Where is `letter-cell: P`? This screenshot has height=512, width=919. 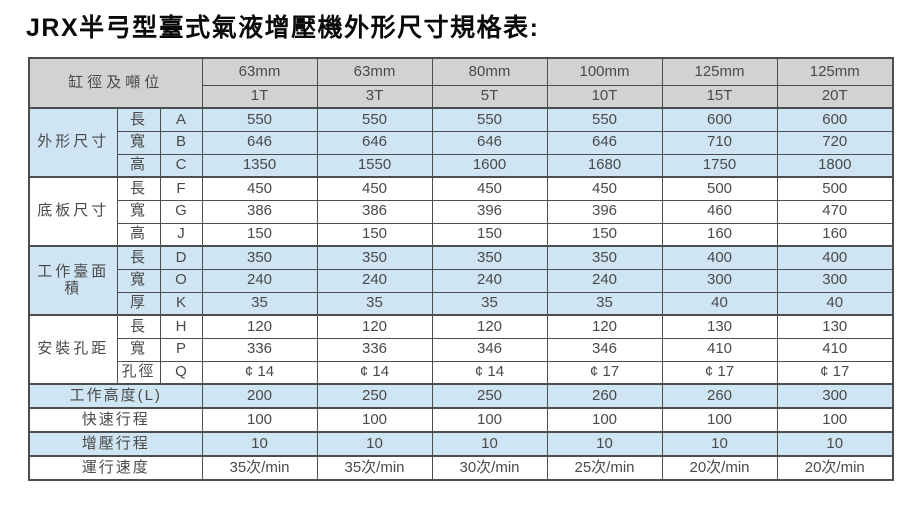 letter-cell: P is located at coordinates (181, 349).